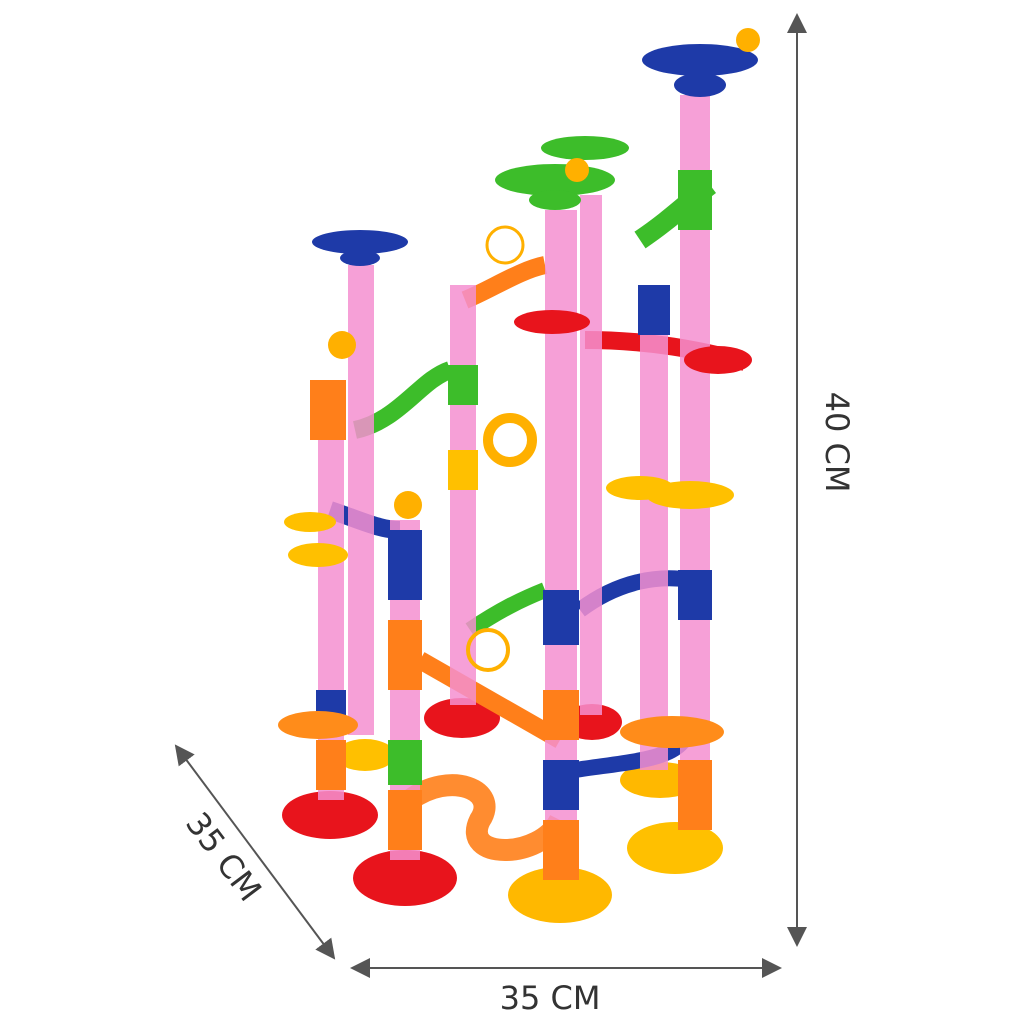 This screenshot has height=1024, width=1024. I want to click on depth-label: 35 CM, so click(223, 856).